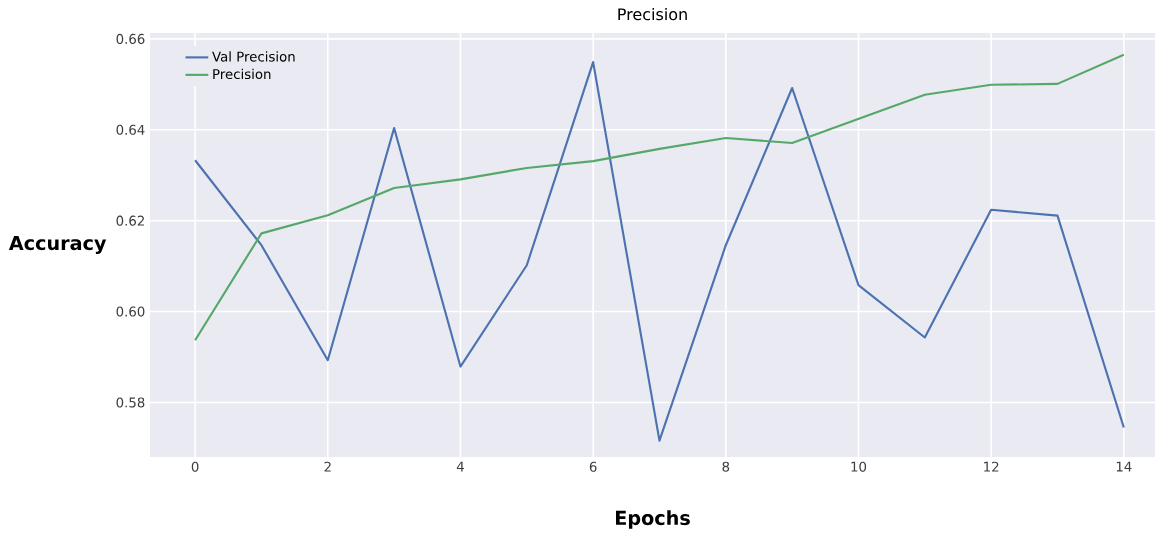 The width and height of the screenshot is (1168, 546). What do you see at coordinates (130, 402) in the screenshot?
I see `y-tick-label: 0.58` at bounding box center [130, 402].